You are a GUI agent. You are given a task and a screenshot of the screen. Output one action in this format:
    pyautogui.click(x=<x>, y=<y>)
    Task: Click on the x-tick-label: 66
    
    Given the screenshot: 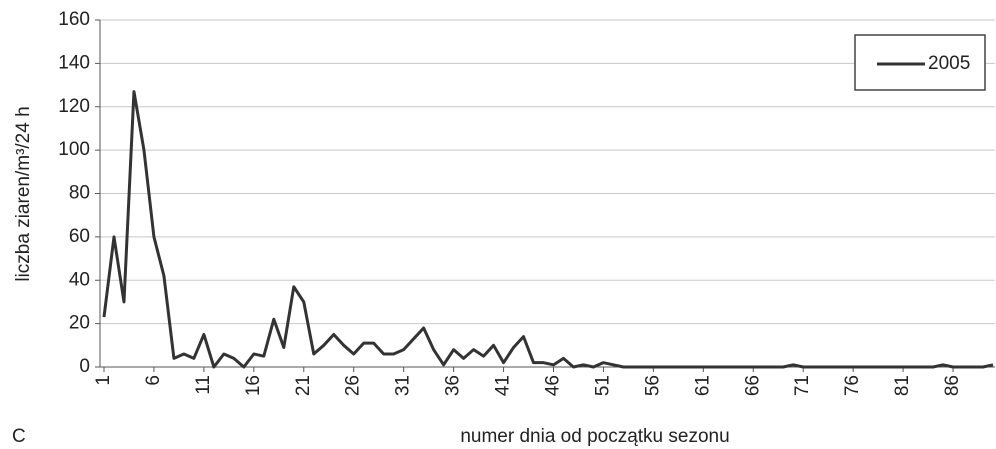 What is the action you would take?
    pyautogui.click(x=752, y=385)
    